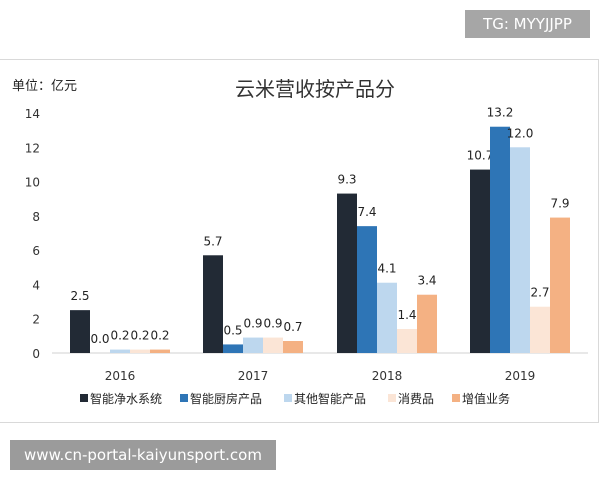 The width and height of the screenshot is (600, 480). What do you see at coordinates (330, 398) in the screenshot?
I see `legend-label: 其他智能产品` at bounding box center [330, 398].